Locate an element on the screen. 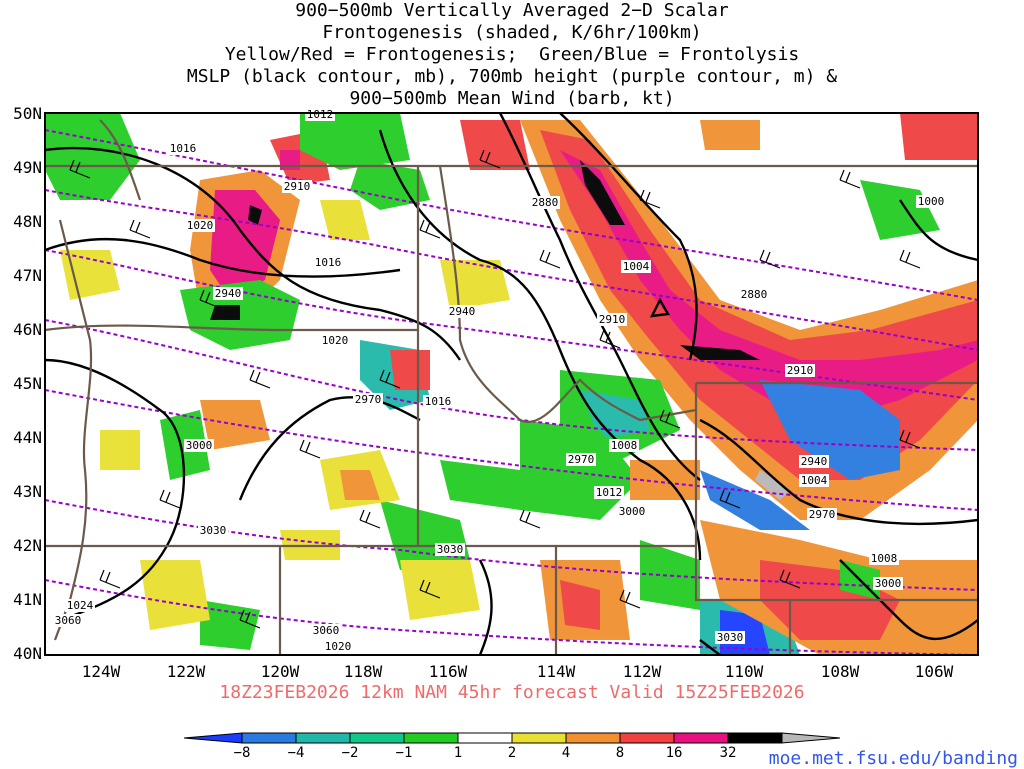 Image resolution: width=1024 pixels, height=769 pixels. colorbar-tick-label: 16 is located at coordinates (674, 753).